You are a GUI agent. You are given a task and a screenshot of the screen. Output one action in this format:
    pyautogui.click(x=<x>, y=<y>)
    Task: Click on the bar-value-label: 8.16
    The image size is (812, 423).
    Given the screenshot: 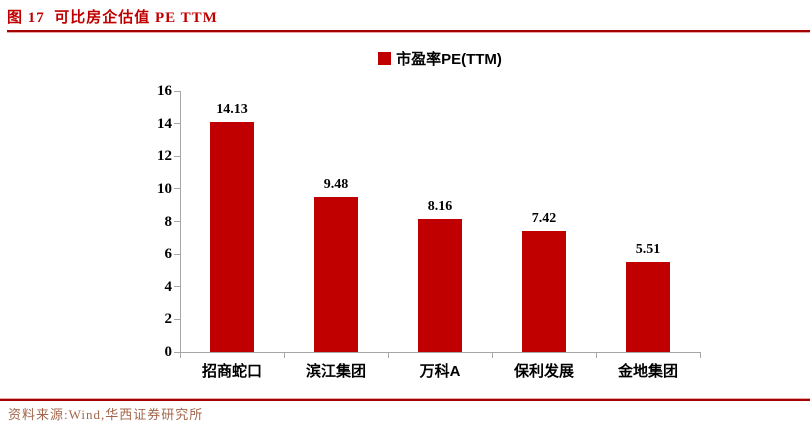 What is the action you would take?
    pyautogui.click(x=440, y=206)
    